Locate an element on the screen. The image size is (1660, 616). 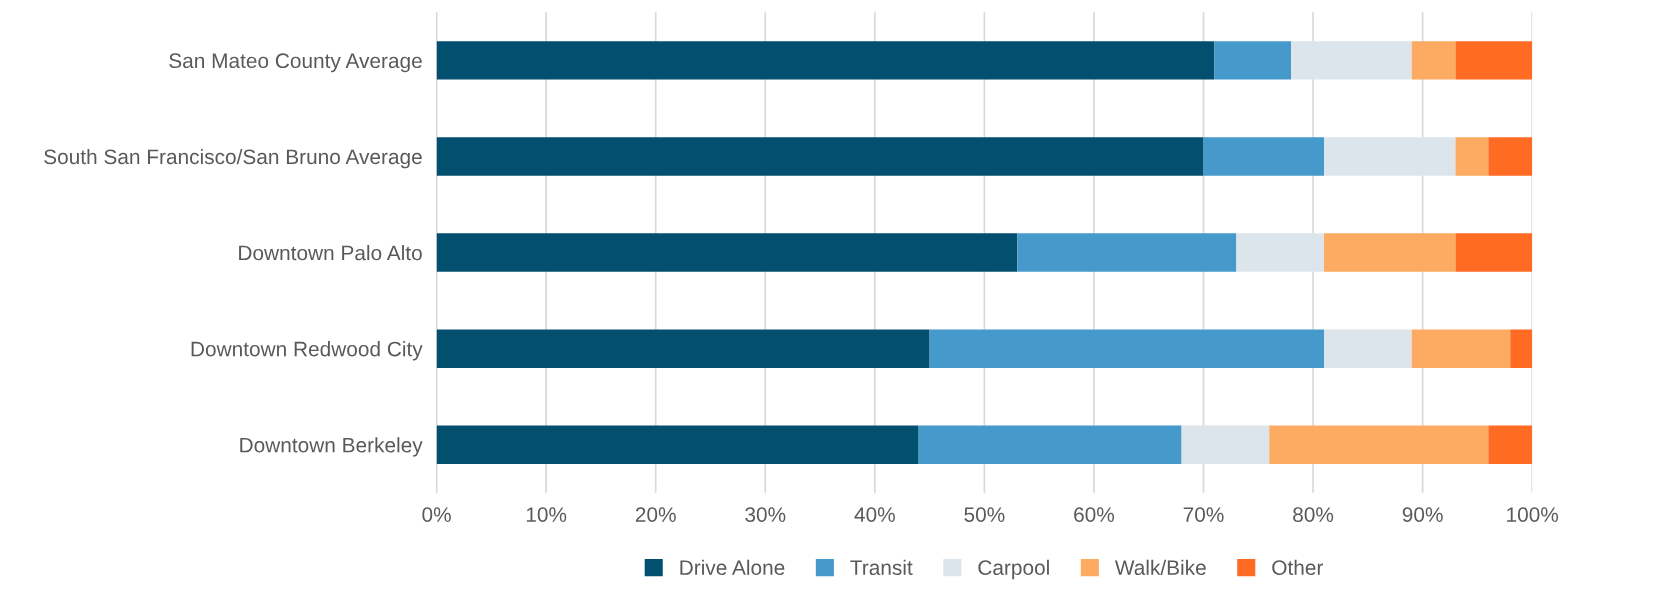
x-tick-label: 20% is located at coordinates (655, 514).